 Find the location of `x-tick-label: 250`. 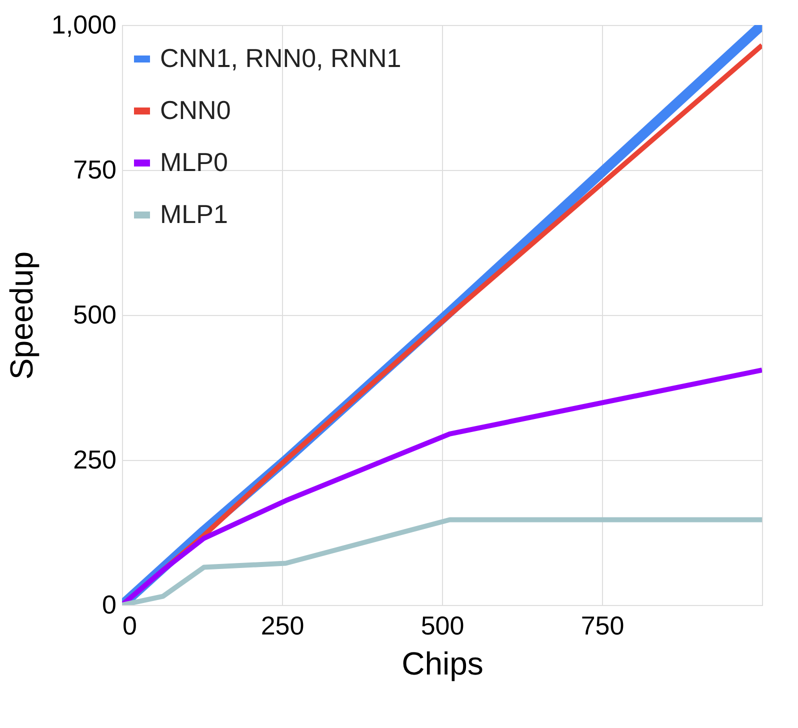

x-tick-label: 250 is located at coordinates (282, 625).